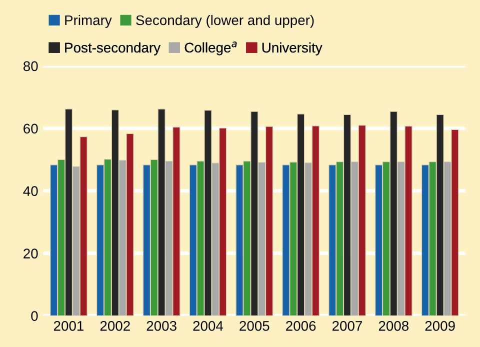 The image size is (480, 347). I want to click on y-tick-label: 20, so click(31, 253).